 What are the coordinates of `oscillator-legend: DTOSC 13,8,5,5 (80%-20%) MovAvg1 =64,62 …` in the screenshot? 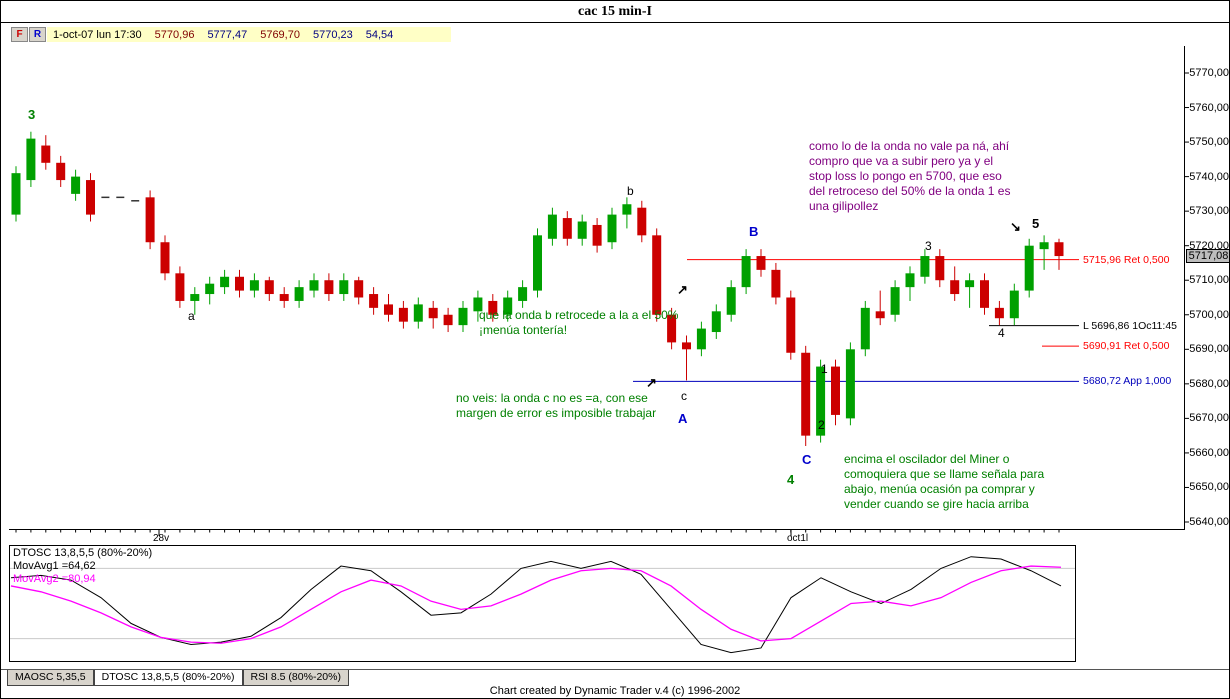 It's located at (82, 566).